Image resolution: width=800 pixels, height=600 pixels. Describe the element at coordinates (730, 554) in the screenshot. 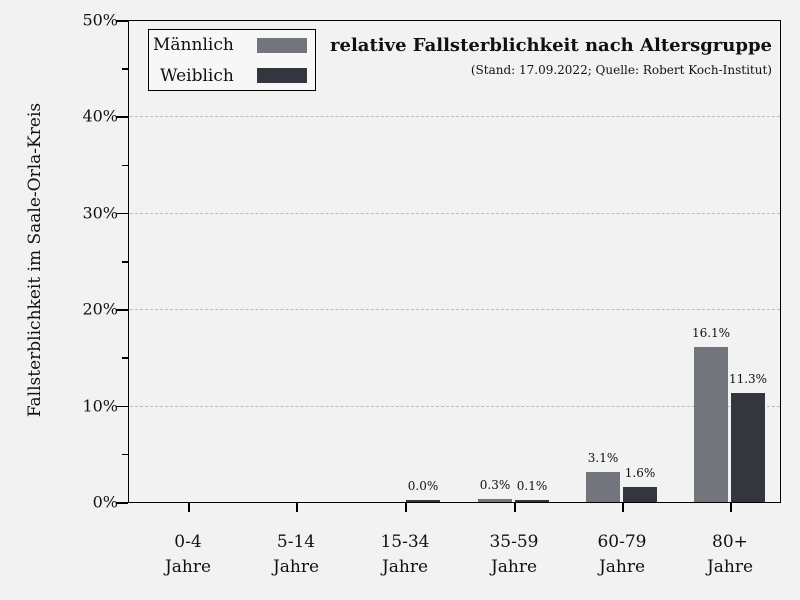

I see `x-tick-label: 80+ Jahre` at that location.